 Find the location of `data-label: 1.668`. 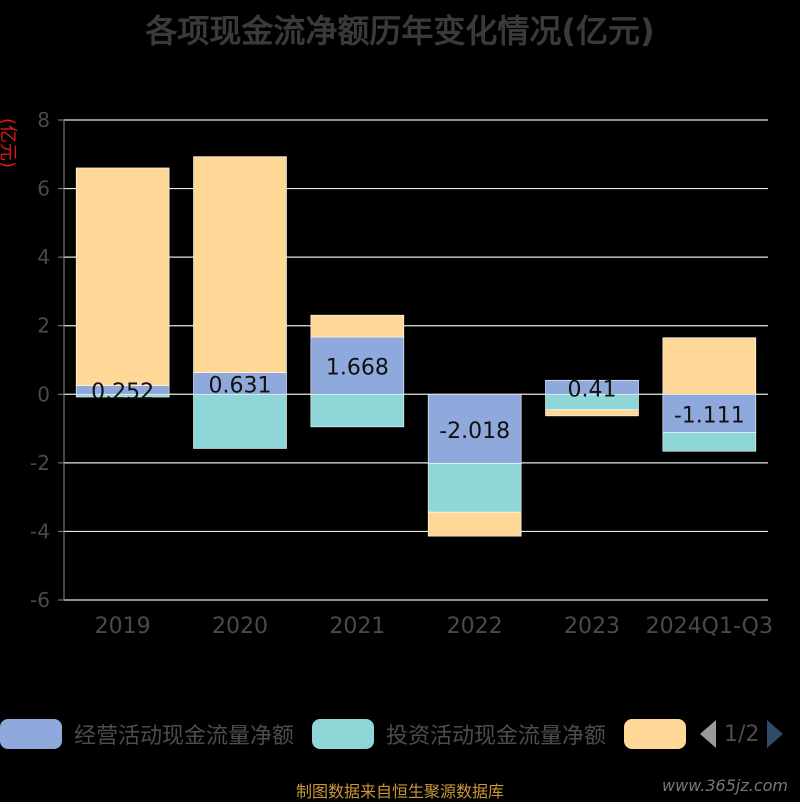

data-label: 1.668 is located at coordinates (357, 368).